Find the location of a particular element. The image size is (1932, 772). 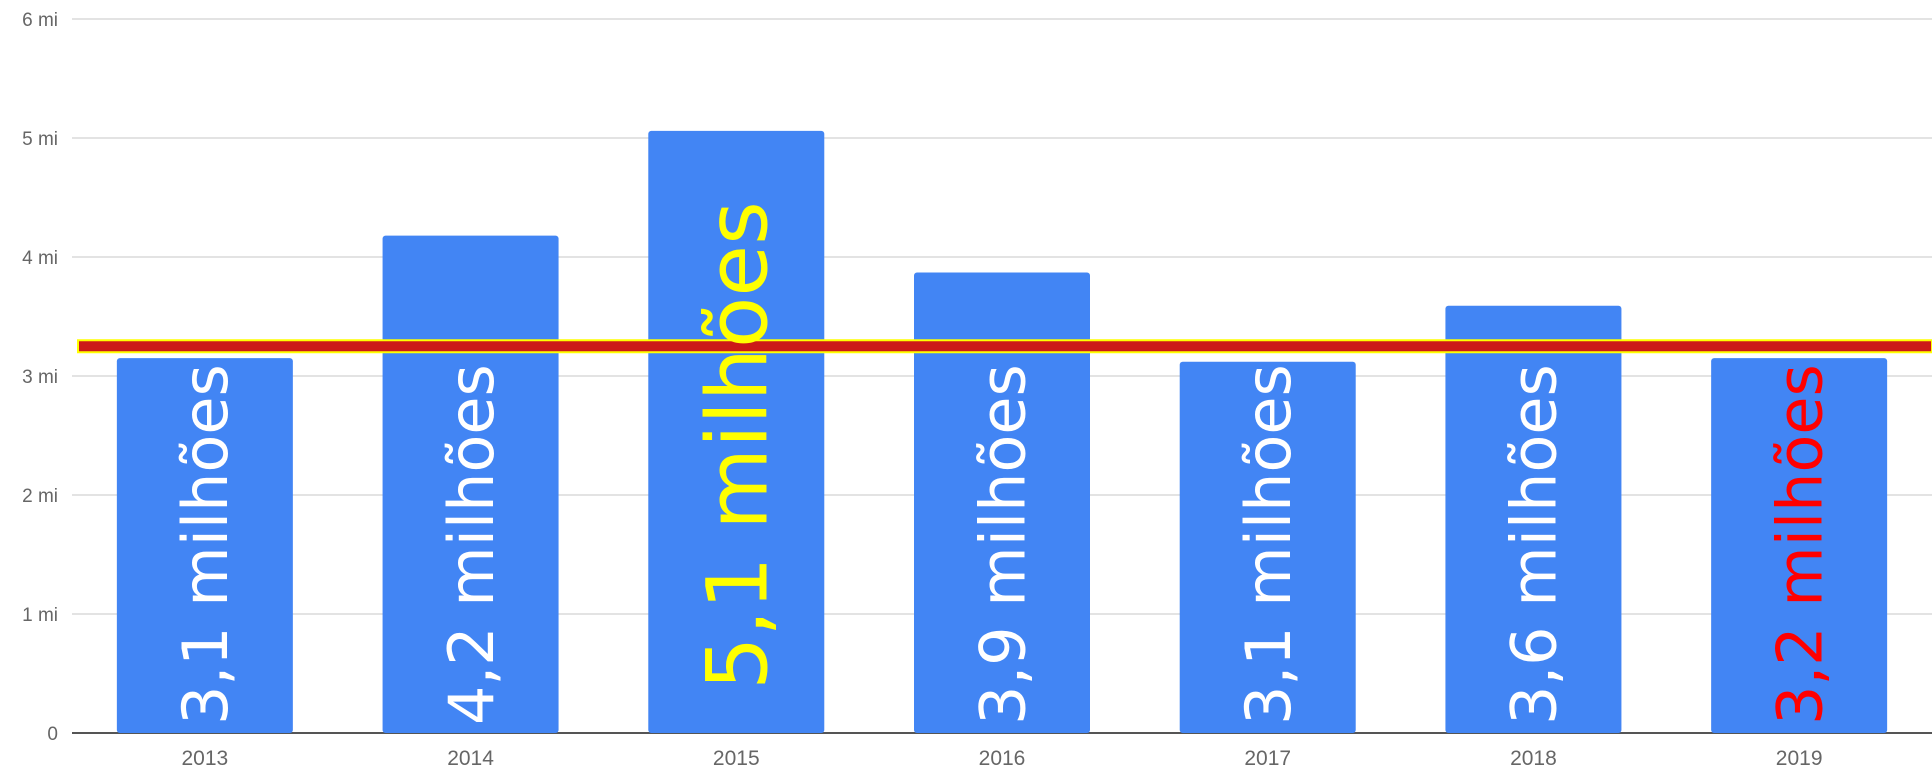

y-axis-ticks: 0 1 mi 2 mi 3 mi 4 mi 5 mi 6 mi is located at coordinates (40, 377).